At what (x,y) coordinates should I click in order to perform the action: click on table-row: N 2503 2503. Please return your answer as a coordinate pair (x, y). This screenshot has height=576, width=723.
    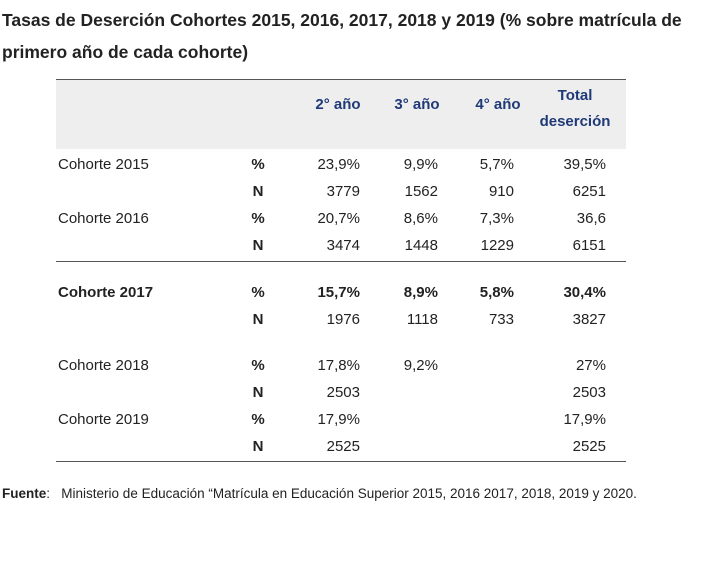
    Looking at the image, I should click on (341, 393).